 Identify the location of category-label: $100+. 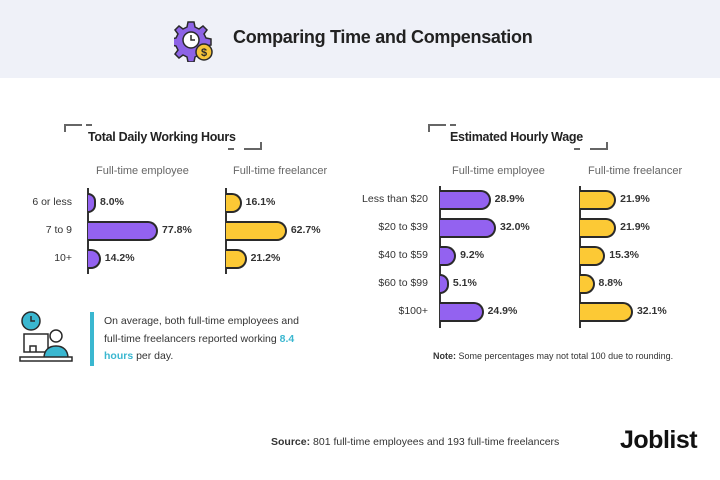
(413, 311).